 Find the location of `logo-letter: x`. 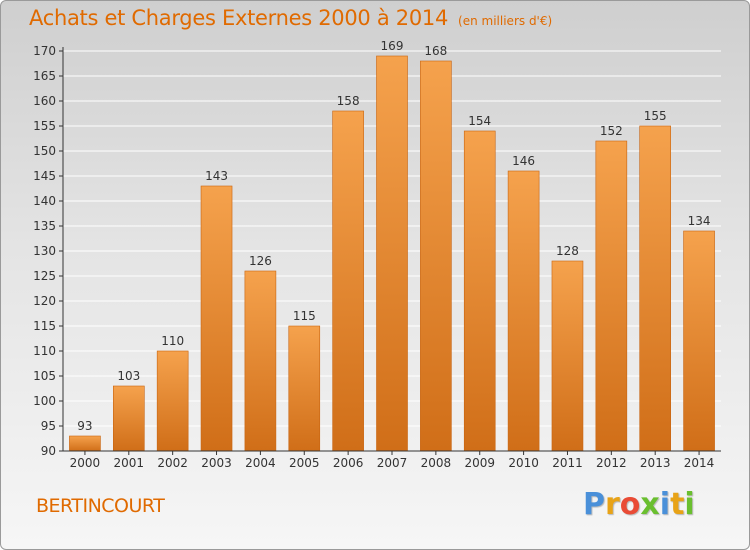

logo-letter: x is located at coordinates (650, 504).